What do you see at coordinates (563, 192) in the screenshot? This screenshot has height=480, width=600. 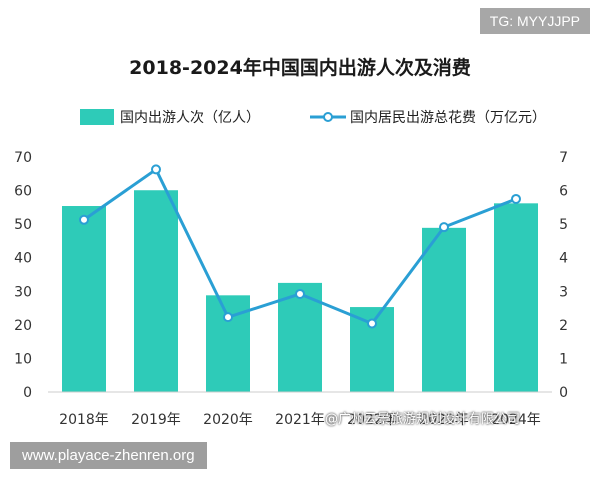 I see `y-right-tick-label: 6` at bounding box center [563, 192].